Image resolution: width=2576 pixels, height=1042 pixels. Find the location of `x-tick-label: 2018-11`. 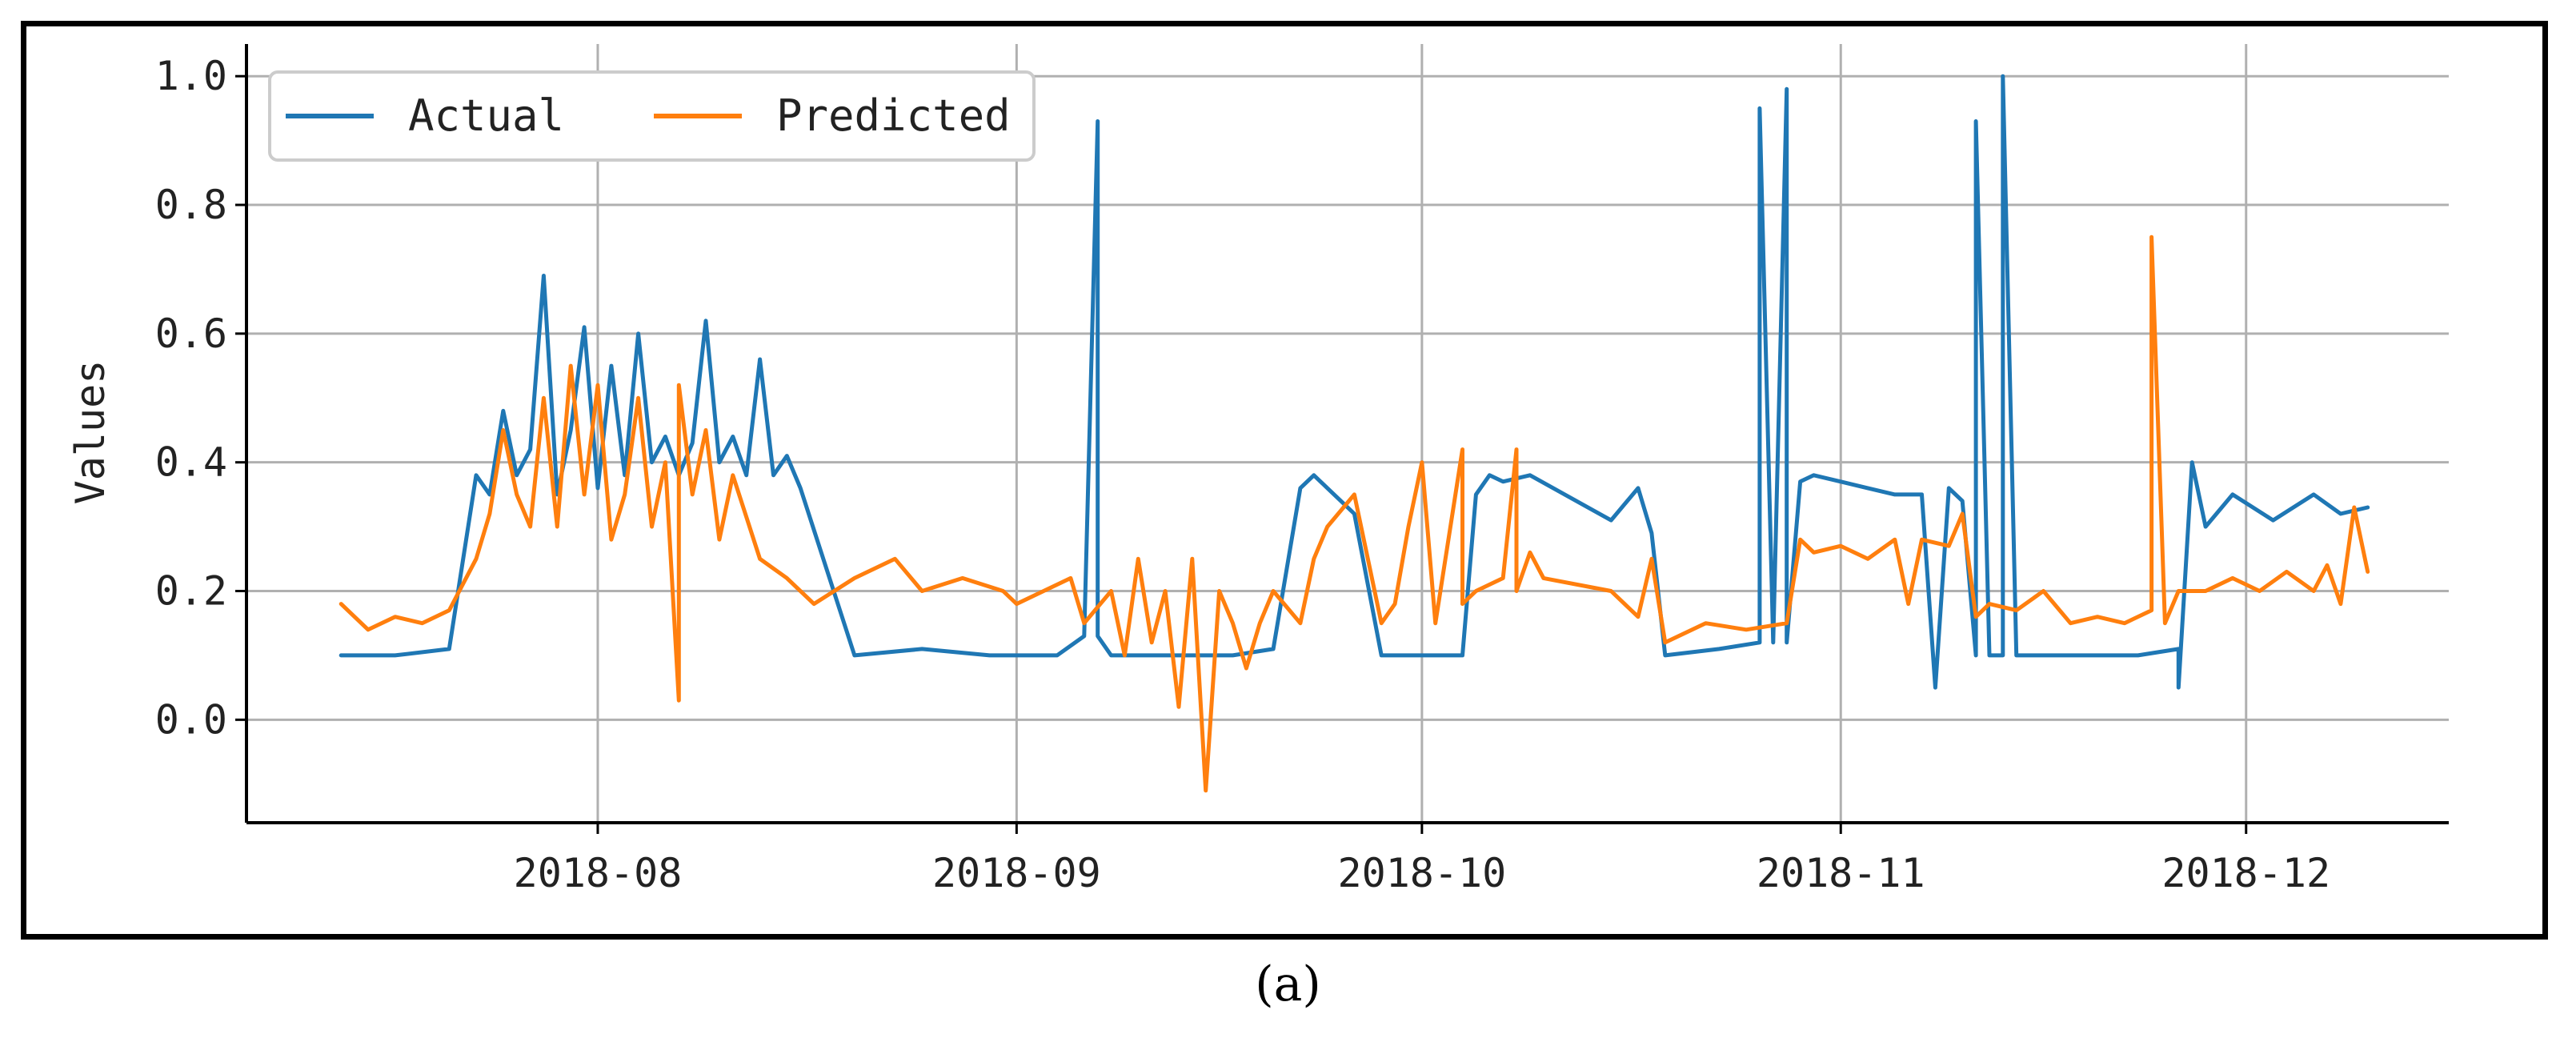

x-tick-label: 2018-11 is located at coordinates (1841, 873).